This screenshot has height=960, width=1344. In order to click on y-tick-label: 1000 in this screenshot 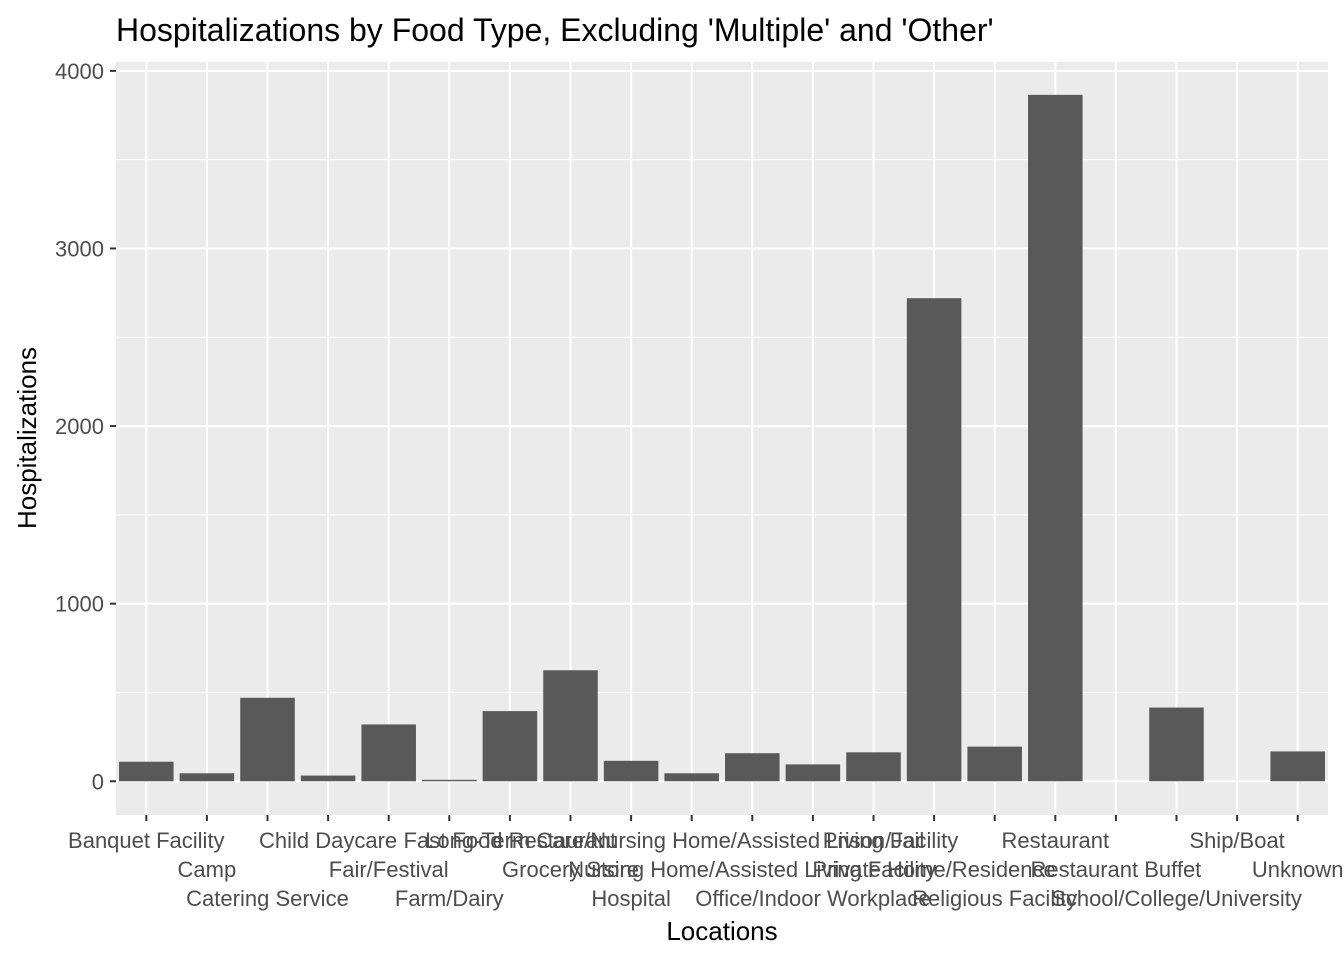, I will do `click(79, 604)`.